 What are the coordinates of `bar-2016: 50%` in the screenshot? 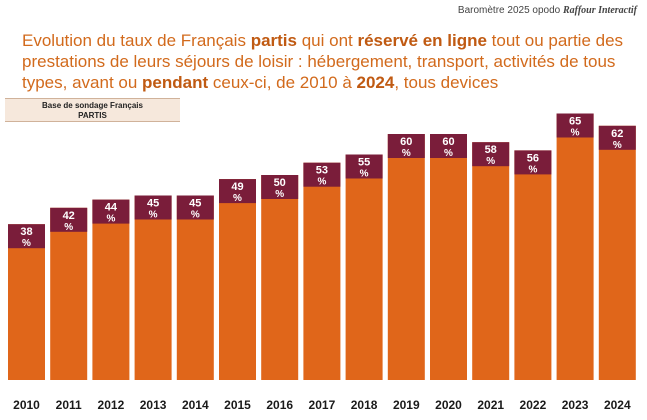 It's located at (280, 277).